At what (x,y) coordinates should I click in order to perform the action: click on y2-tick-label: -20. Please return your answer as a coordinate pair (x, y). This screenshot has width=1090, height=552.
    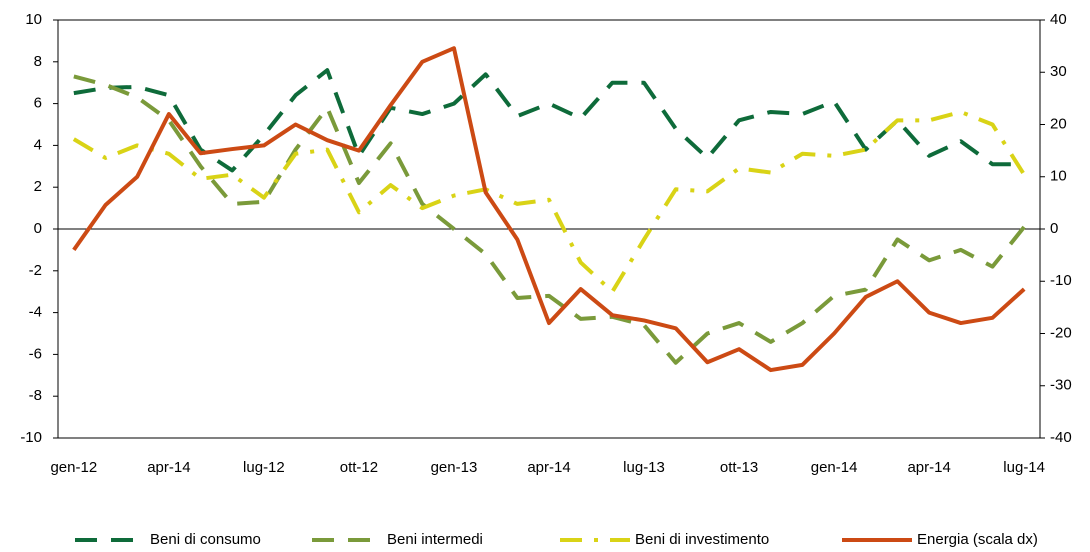
    Looking at the image, I should click on (1061, 332).